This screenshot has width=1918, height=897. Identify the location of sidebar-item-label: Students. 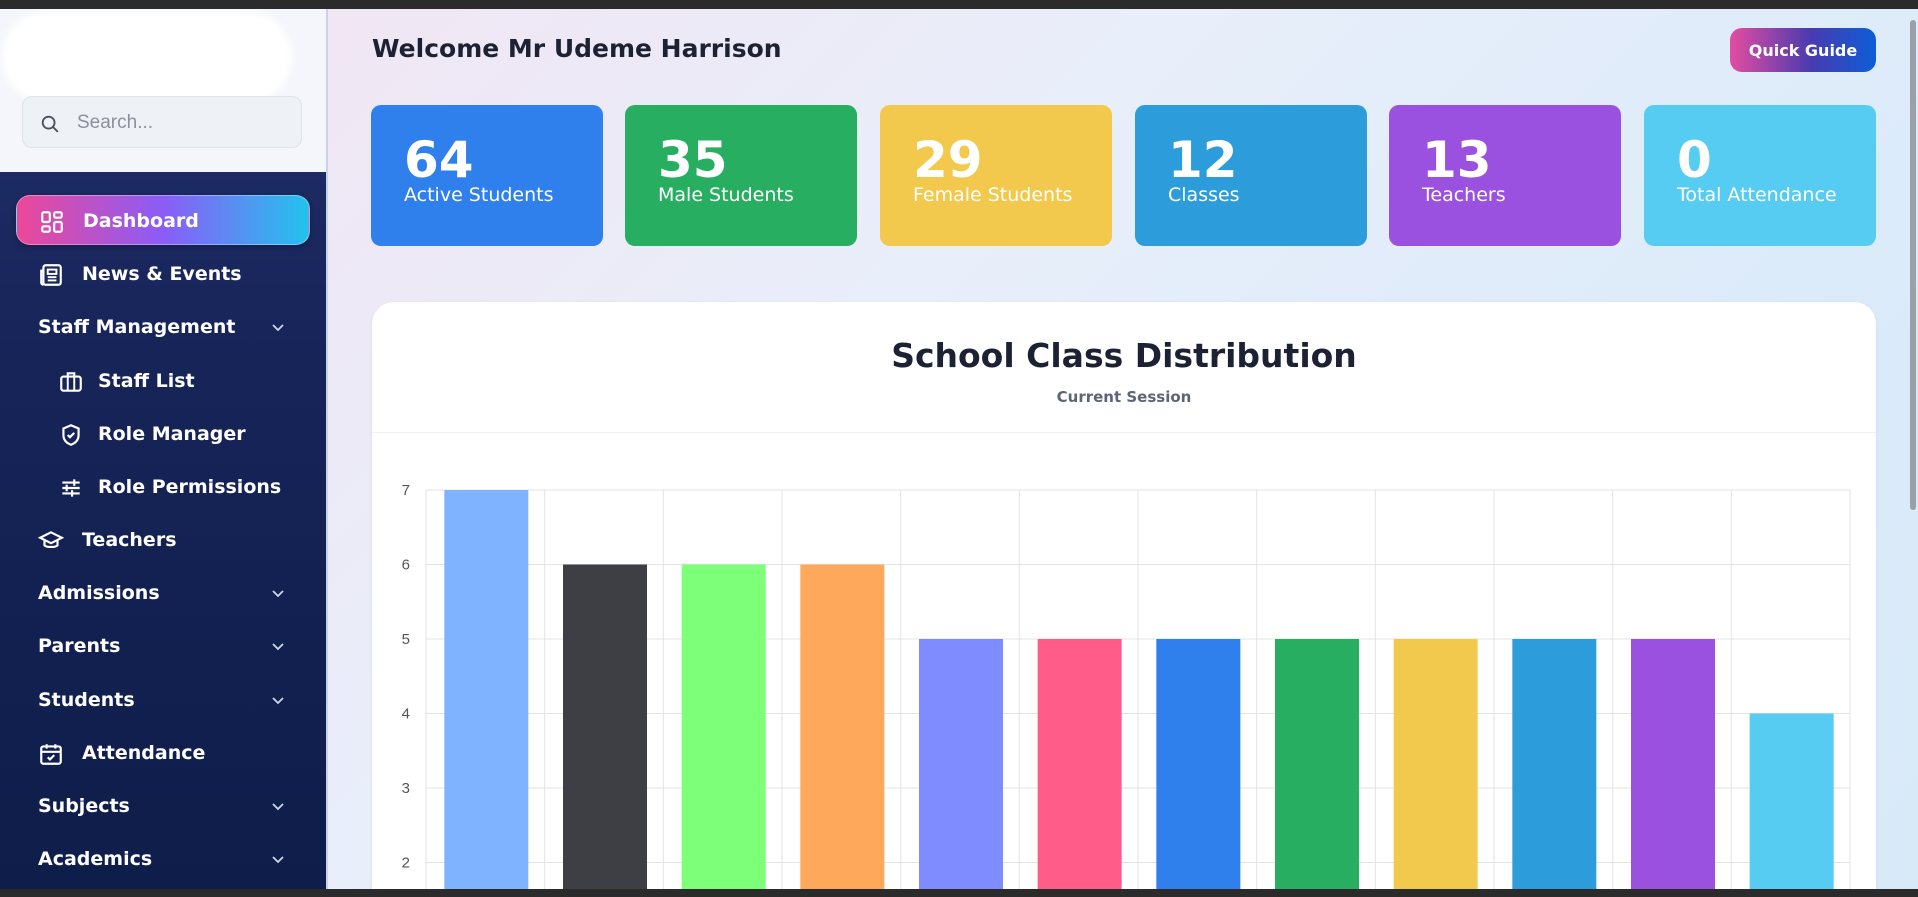
(86, 700).